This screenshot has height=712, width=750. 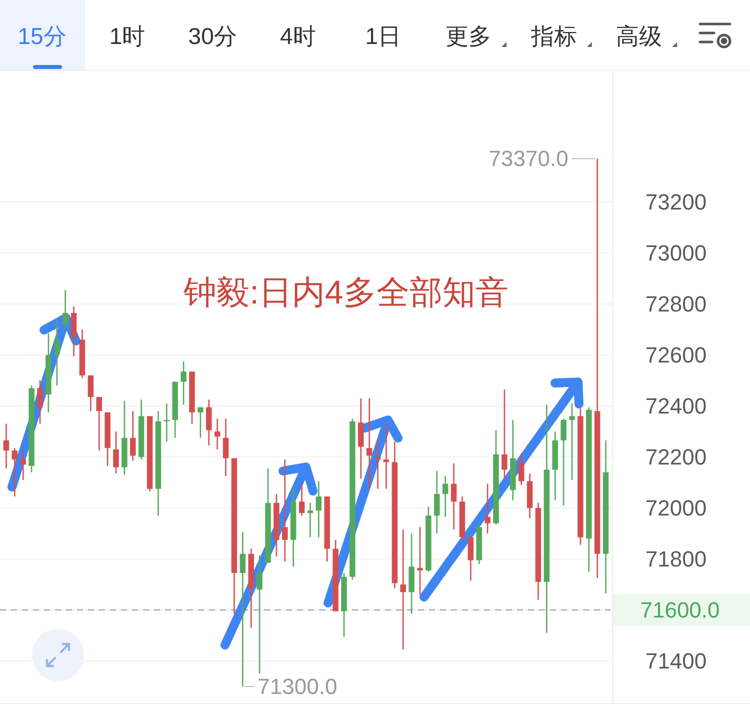 I want to click on tab-label: 30分, so click(x=212, y=36).